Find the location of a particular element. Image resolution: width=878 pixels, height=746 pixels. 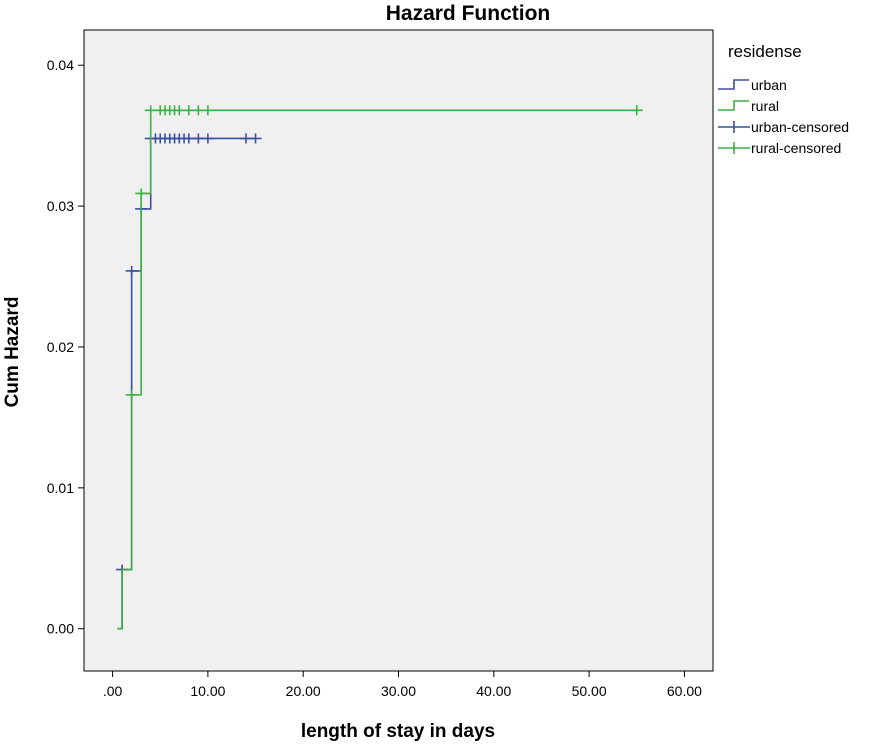

y-tick-label: 0.04 is located at coordinates (60, 65).